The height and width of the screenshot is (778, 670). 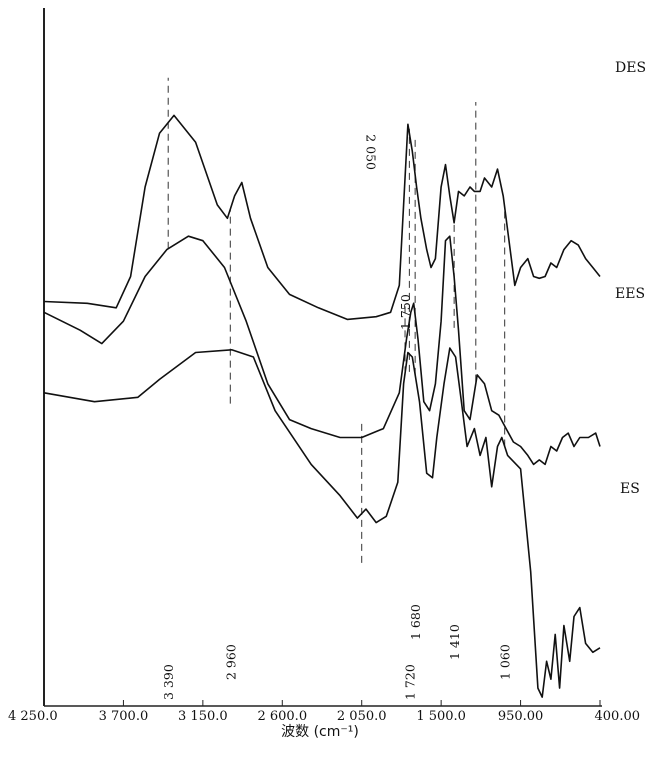 What do you see at coordinates (33, 716) in the screenshot?
I see `x-tick-label: 4 250.0` at bounding box center [33, 716].